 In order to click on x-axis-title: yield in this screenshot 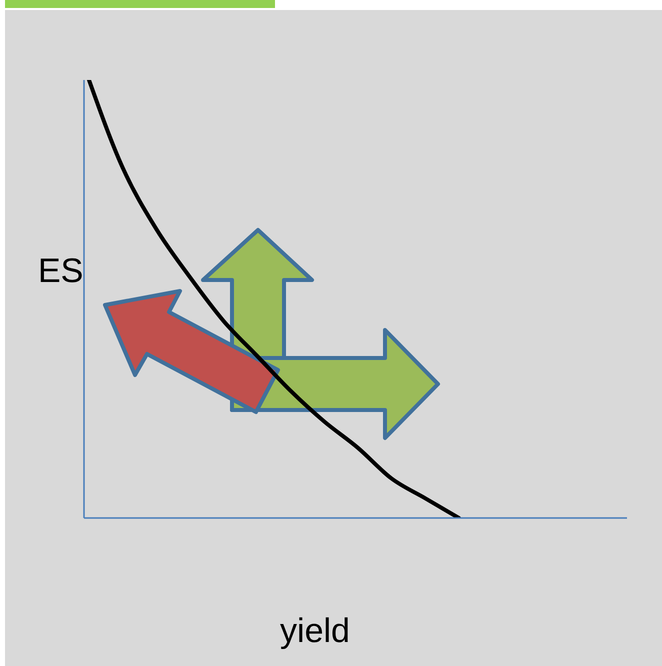, I will do `click(315, 631)`.